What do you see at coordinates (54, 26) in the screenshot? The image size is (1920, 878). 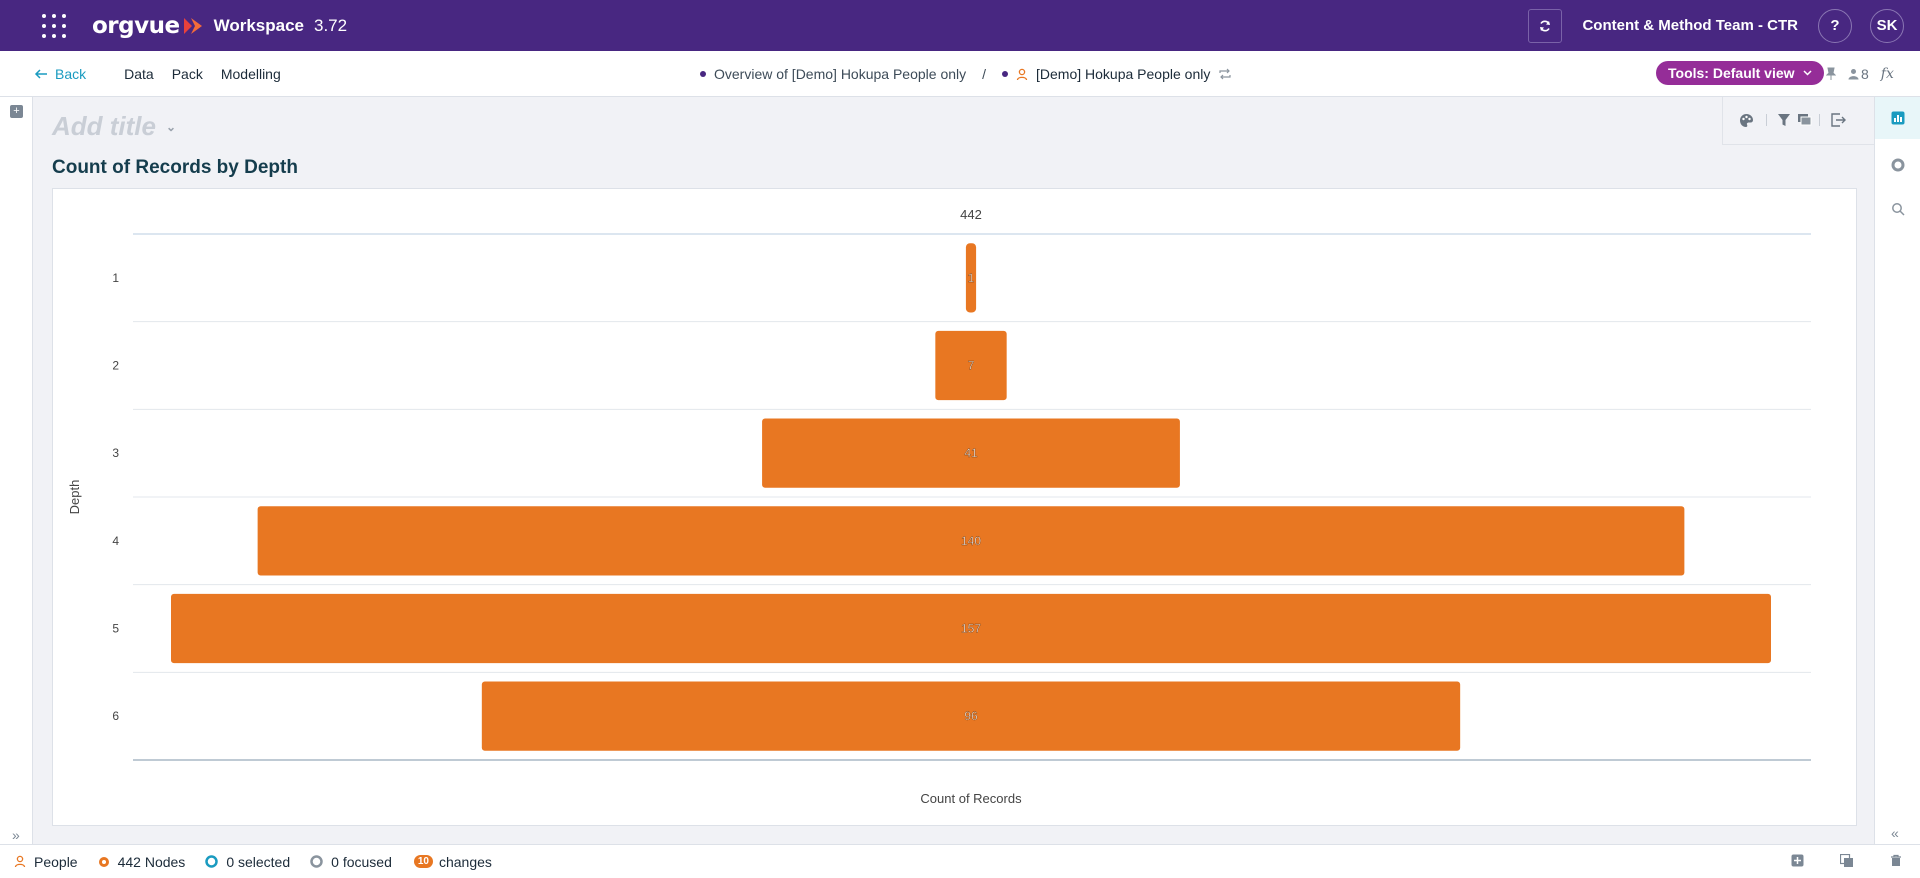 I see `app-launcher-icon` at bounding box center [54, 26].